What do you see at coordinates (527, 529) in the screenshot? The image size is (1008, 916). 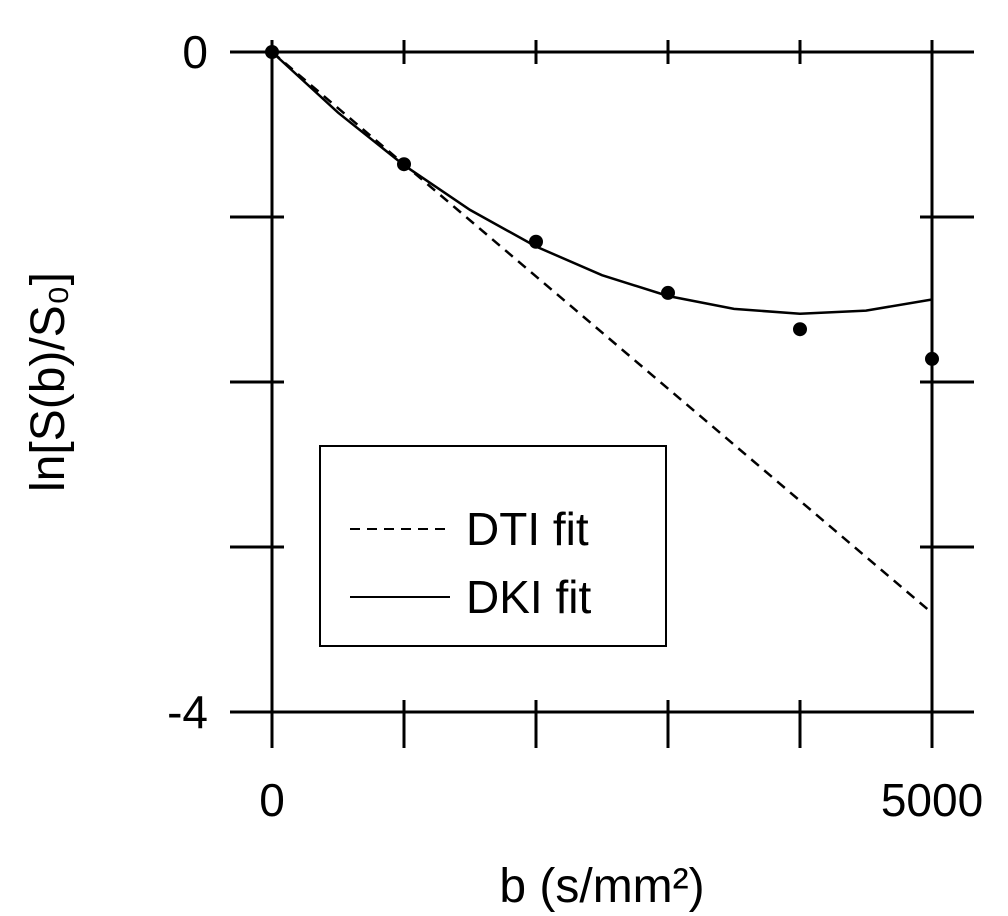 I see `legend-label-dti: DTI fit` at bounding box center [527, 529].